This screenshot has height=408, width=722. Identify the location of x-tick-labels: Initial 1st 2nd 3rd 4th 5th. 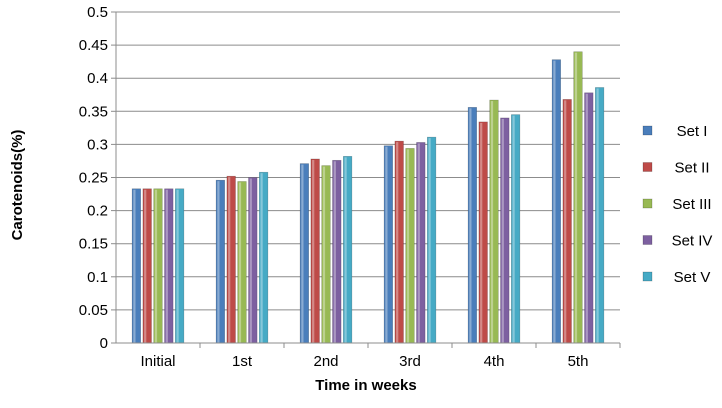
(364, 361).